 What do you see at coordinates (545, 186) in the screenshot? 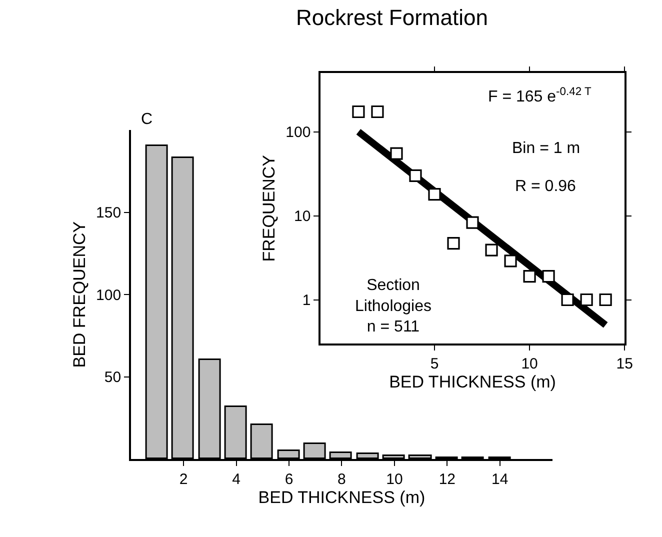
I see `annotation: R = 0.96` at bounding box center [545, 186].